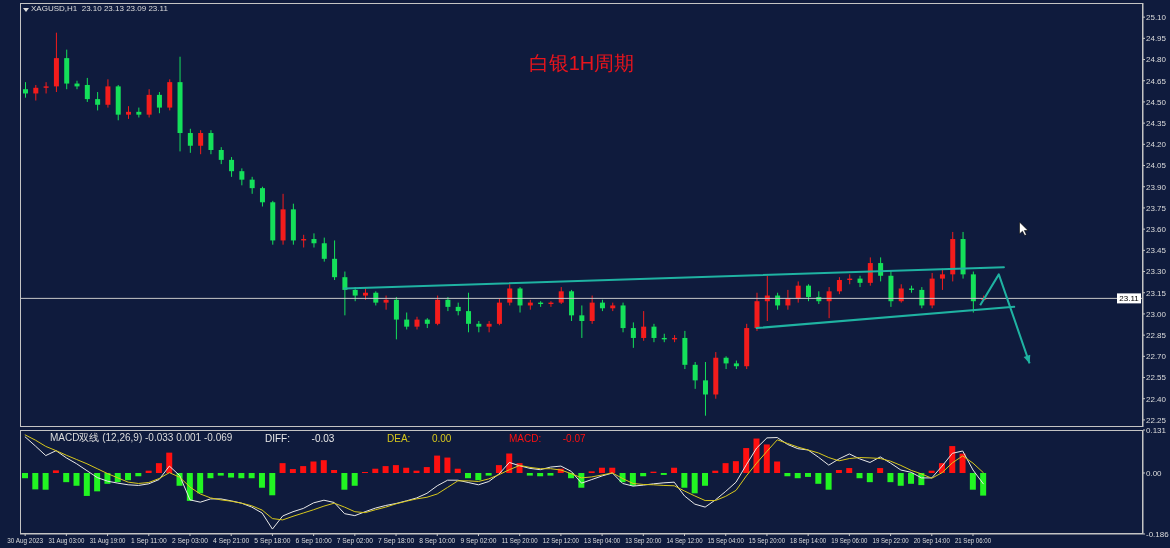 The height and width of the screenshot is (548, 1170). Describe the element at coordinates (1156, 187) in the screenshot. I see `y-tick-label: 23.90` at that location.